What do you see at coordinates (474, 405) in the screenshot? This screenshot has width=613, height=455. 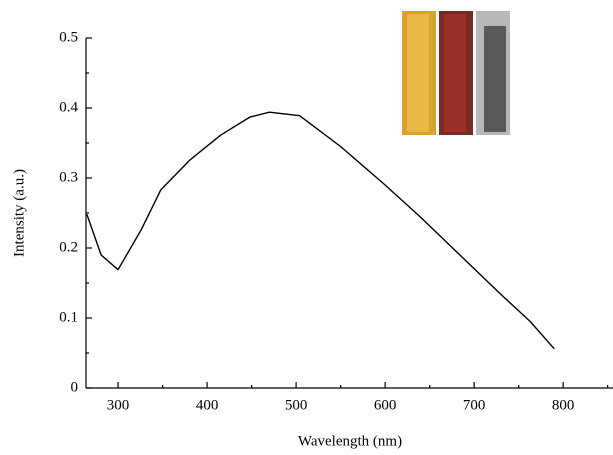 I see `x-tick-label: 700` at bounding box center [474, 405].